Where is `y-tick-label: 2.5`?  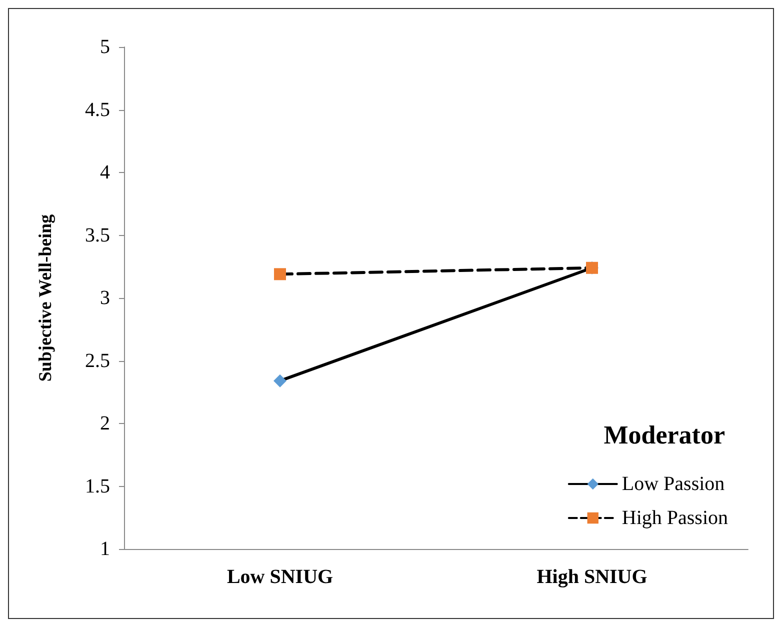
y-tick-label: 2.5 is located at coordinates (97, 361).